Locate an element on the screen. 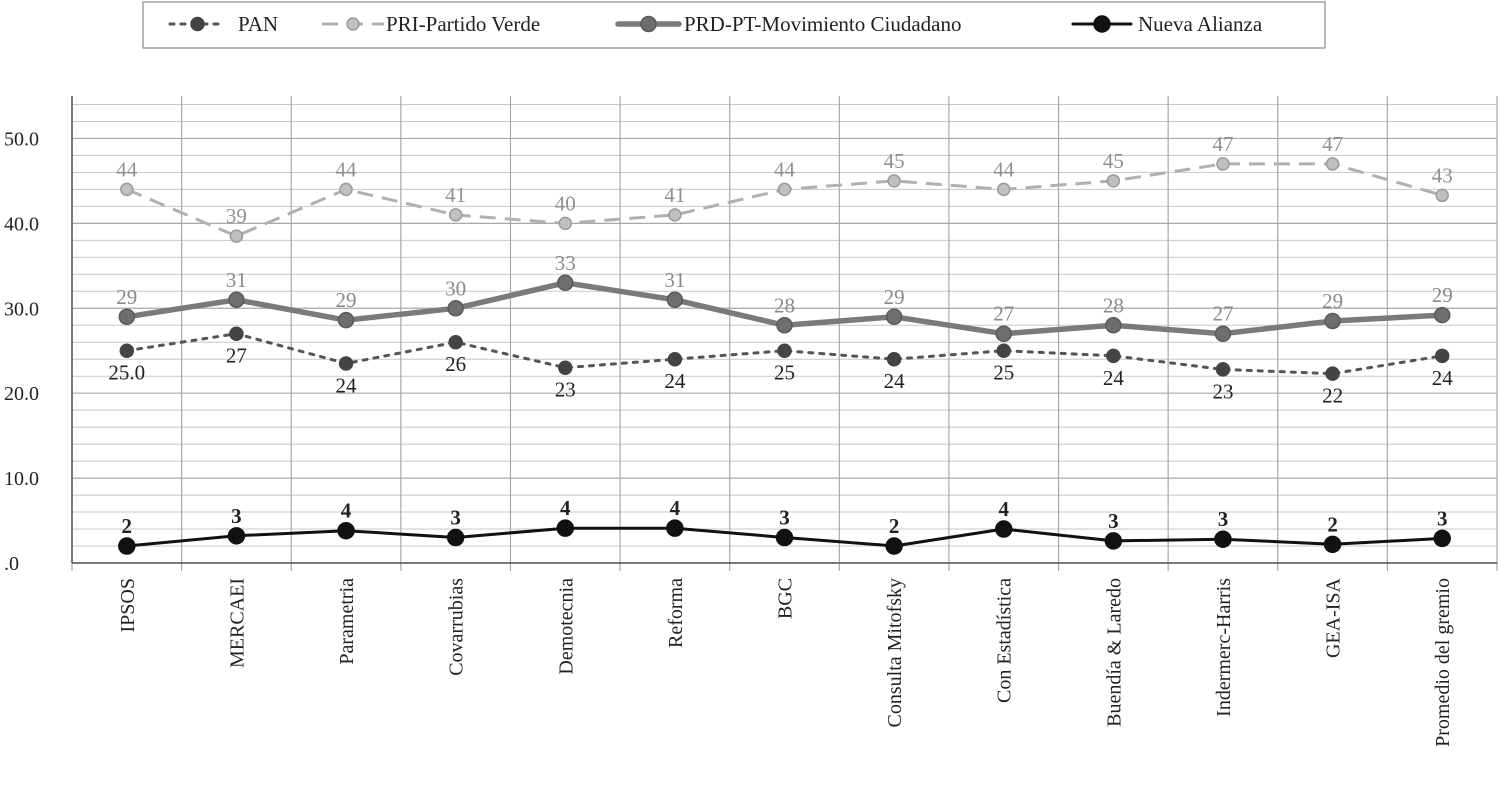 Image resolution: width=1498 pixels, height=806 pixels. y-tick-label: 10.0 is located at coordinates (21, 479).